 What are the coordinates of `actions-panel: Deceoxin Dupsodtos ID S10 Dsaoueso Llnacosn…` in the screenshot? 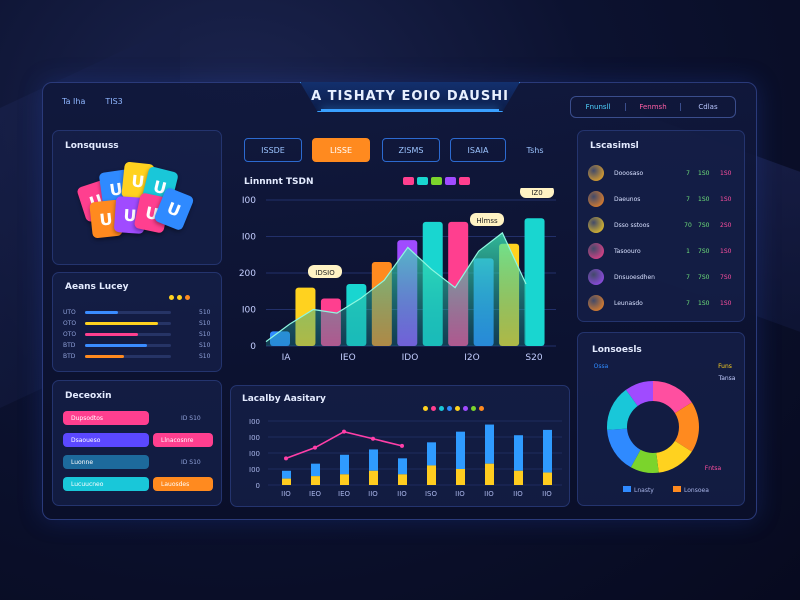 It's located at (137, 443).